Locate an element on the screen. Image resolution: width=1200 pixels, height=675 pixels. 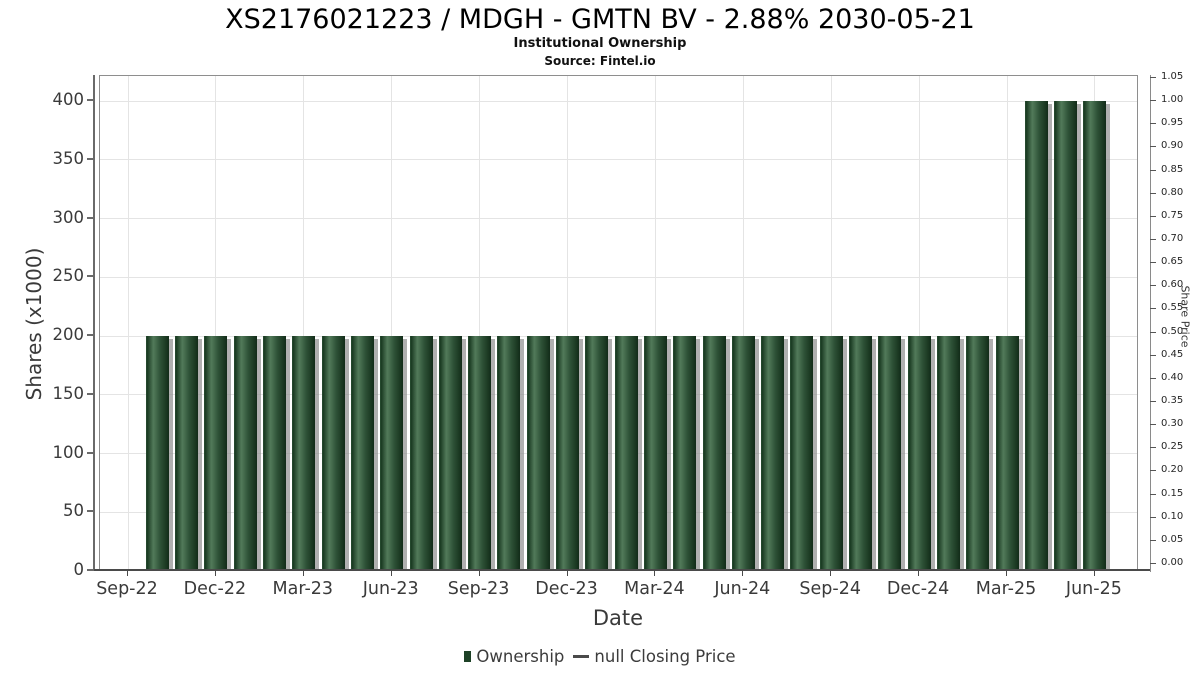
left-tick-label: 400 is located at coordinates (68, 99).